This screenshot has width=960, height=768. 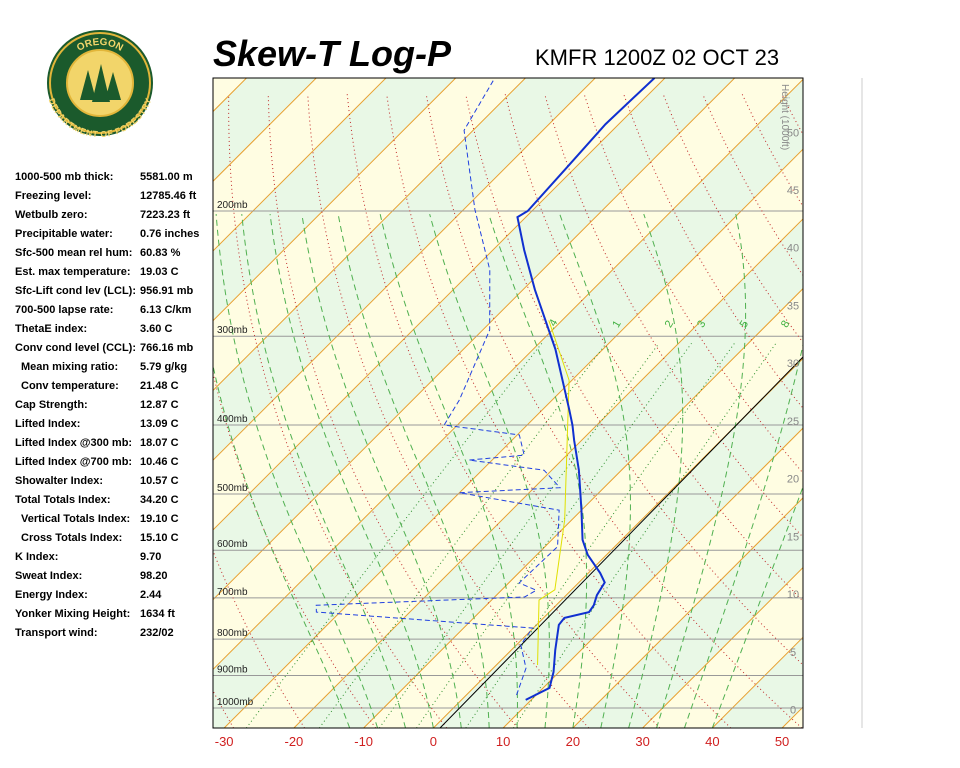 What do you see at coordinates (165, 215) in the screenshot?
I see `stat-value: 7223.23 ft` at bounding box center [165, 215].